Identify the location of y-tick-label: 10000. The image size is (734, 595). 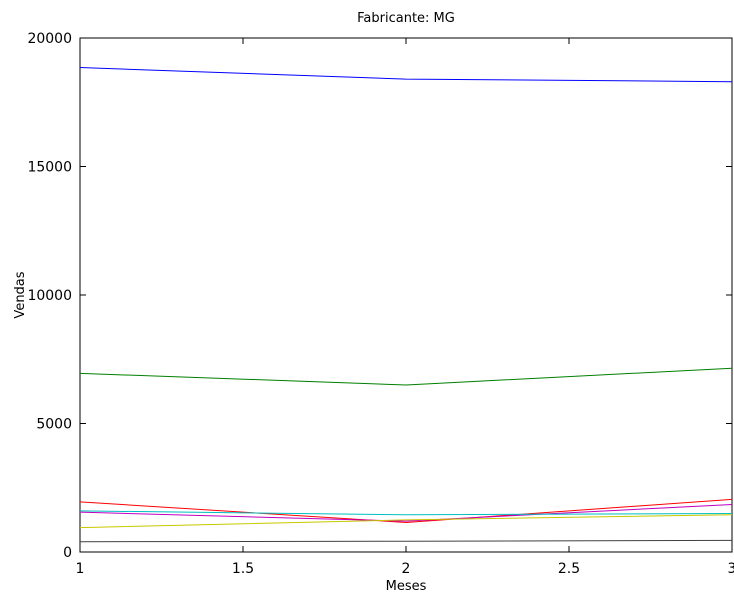
(49, 296).